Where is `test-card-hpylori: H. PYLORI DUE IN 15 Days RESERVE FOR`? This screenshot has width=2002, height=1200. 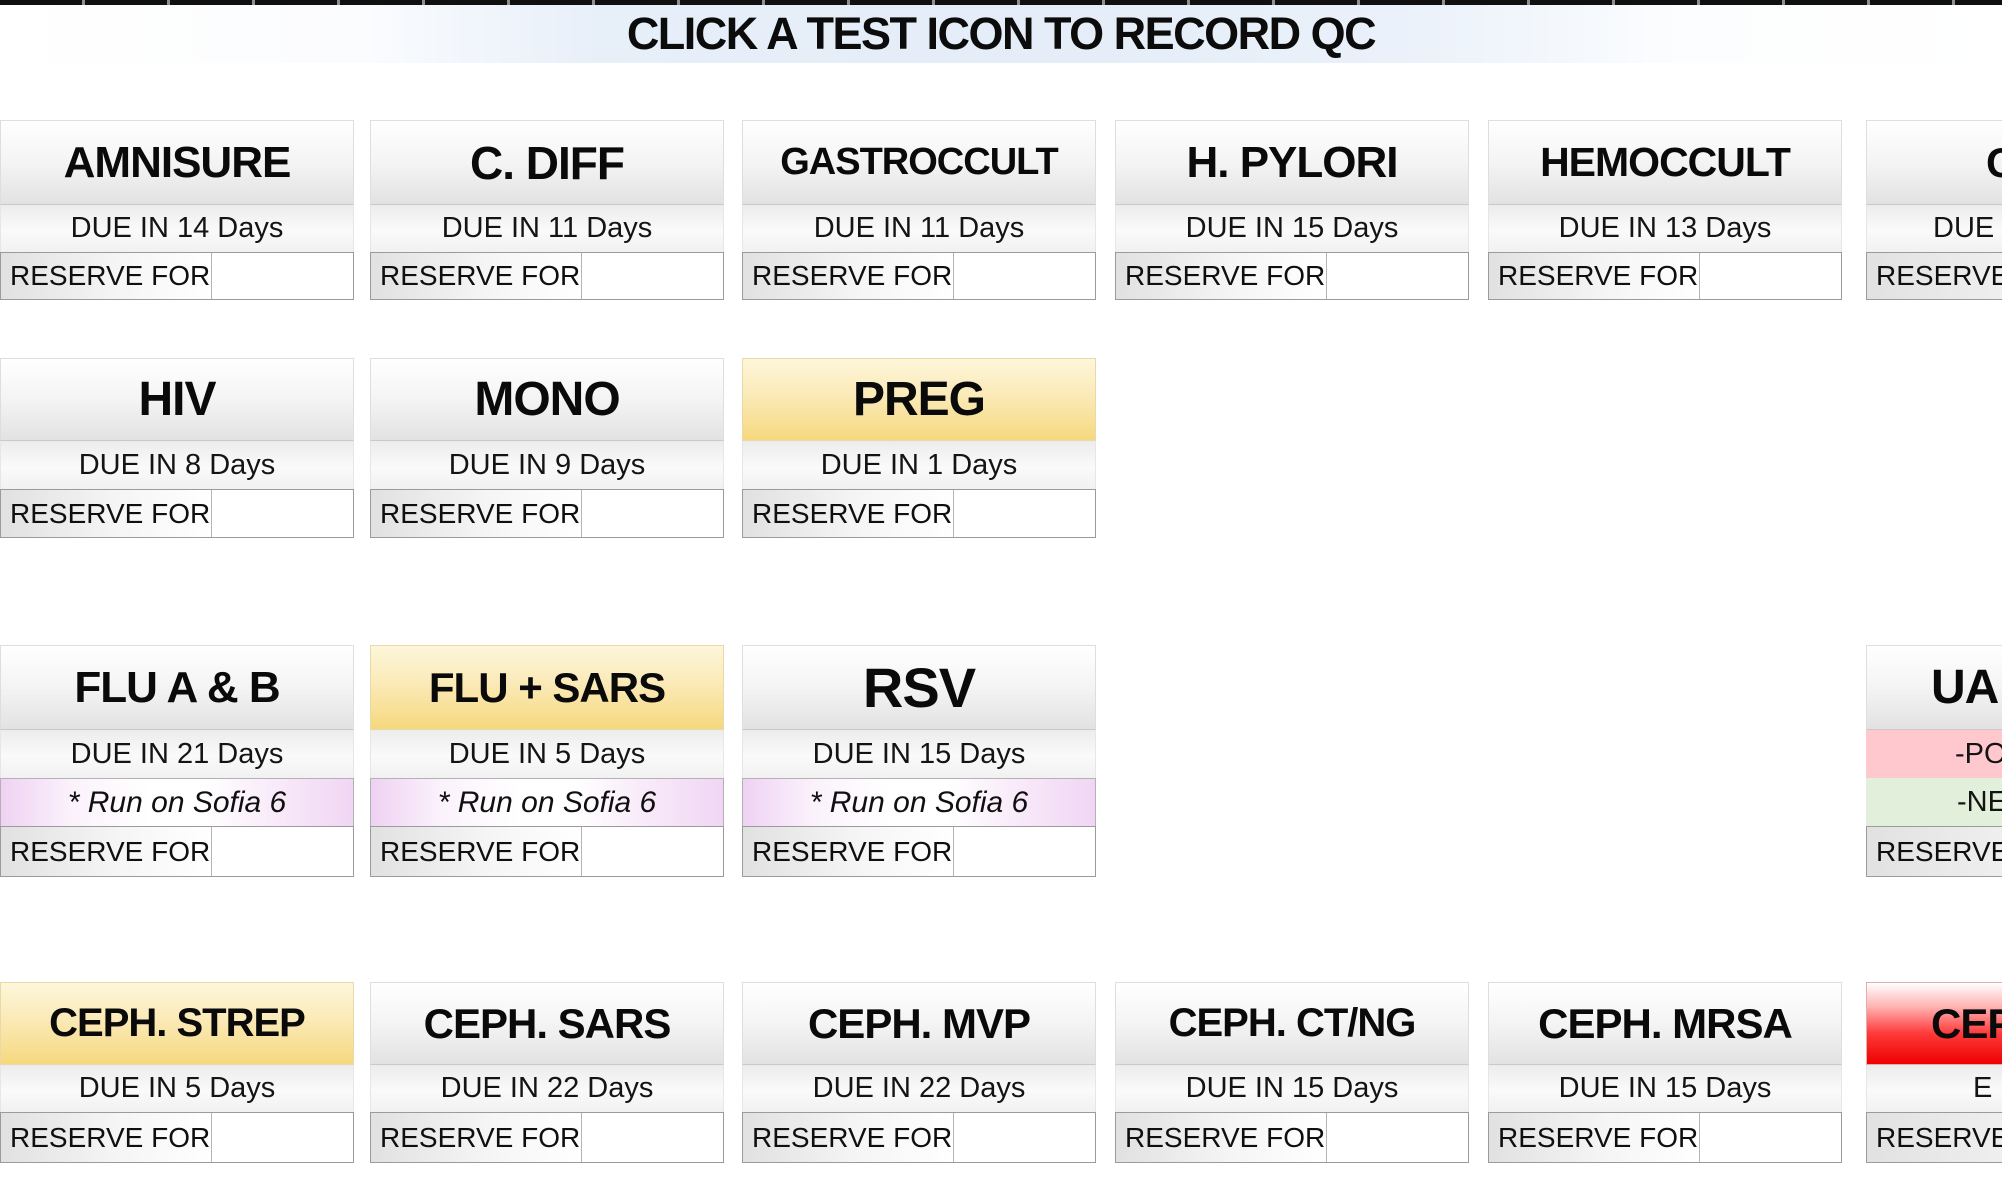
test-card-hpylori: H. PYLORI DUE IN 15 Days RESERVE FOR is located at coordinates (1292, 210).